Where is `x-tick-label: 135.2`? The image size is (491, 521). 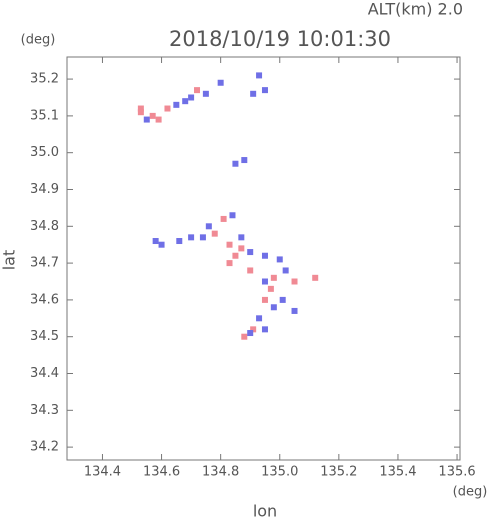
x-tick-label: 135.2 is located at coordinates (338, 472).